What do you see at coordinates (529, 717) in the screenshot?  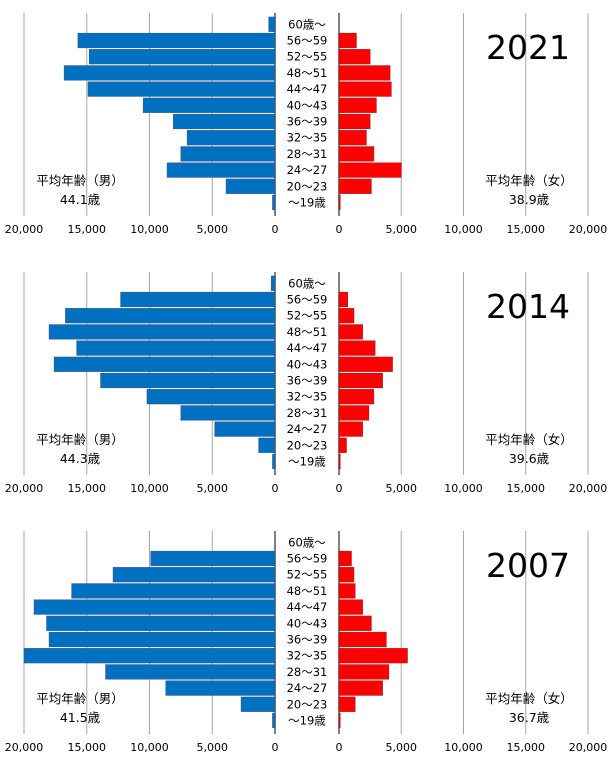 I see `panel-2007-avg-female-value: 36.7歳` at bounding box center [529, 717].